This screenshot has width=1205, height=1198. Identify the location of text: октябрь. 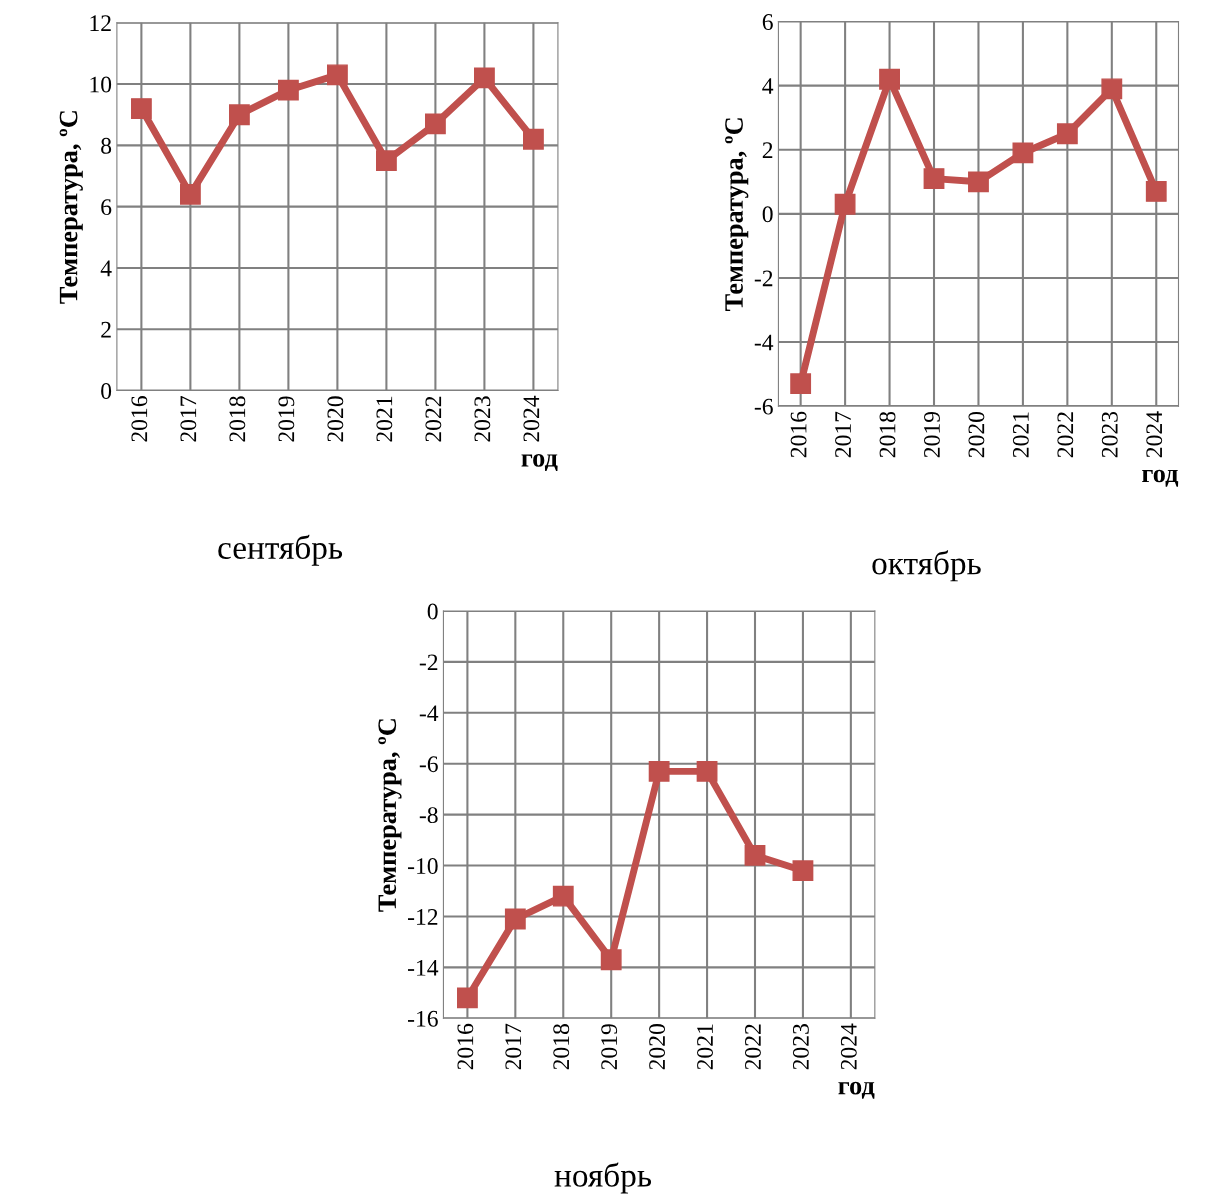
(926, 566).